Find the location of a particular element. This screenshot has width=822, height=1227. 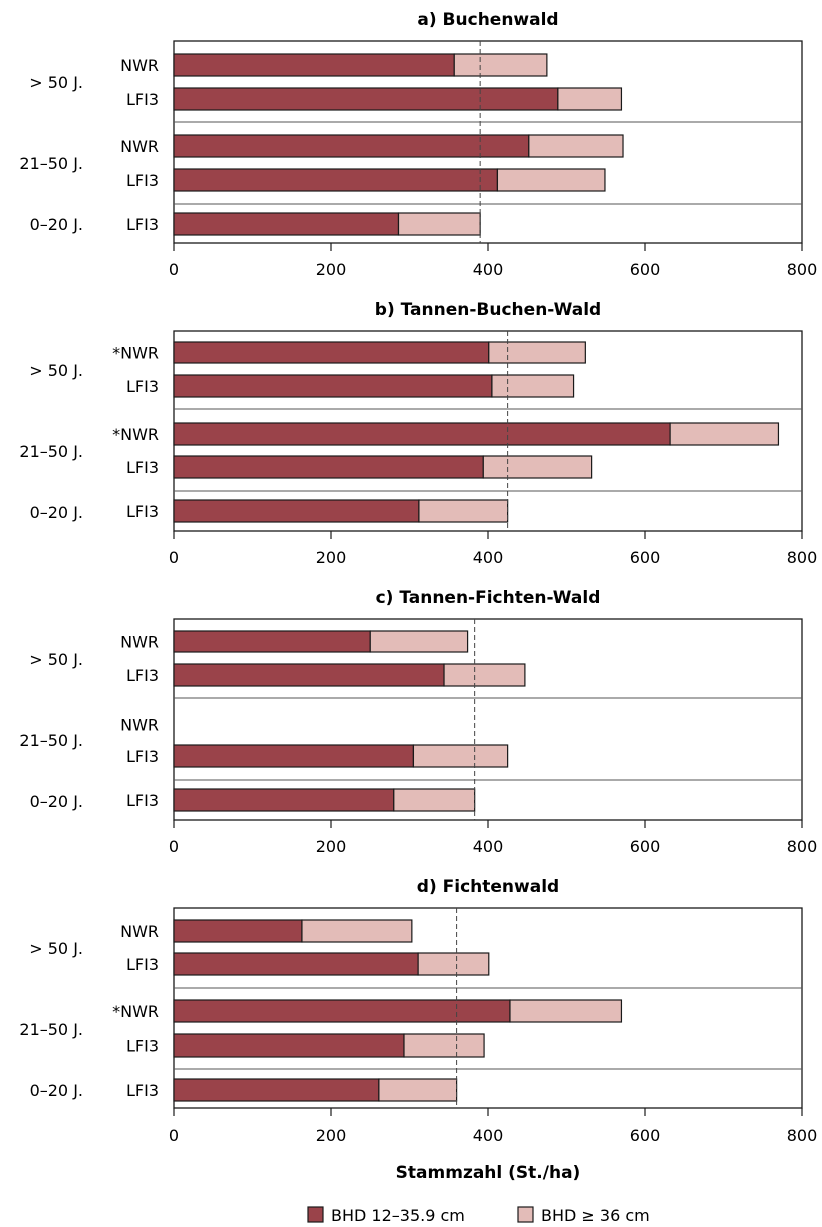

legend-label: BHD 12–35.9 cm is located at coordinates (398, 1215).